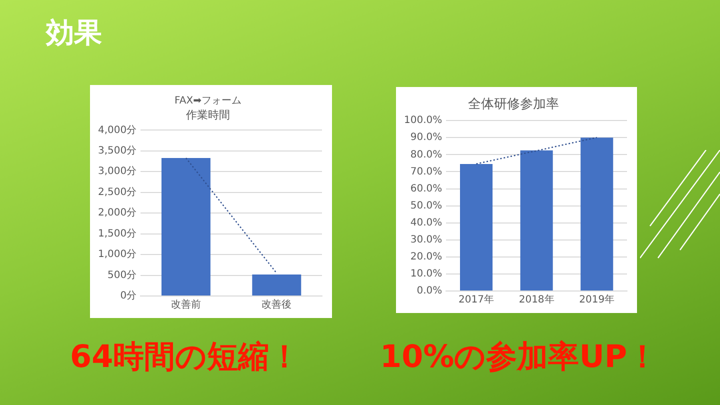 The width and height of the screenshot is (720, 405). I want to click on y-tick-label: 70.0%, so click(426, 172).